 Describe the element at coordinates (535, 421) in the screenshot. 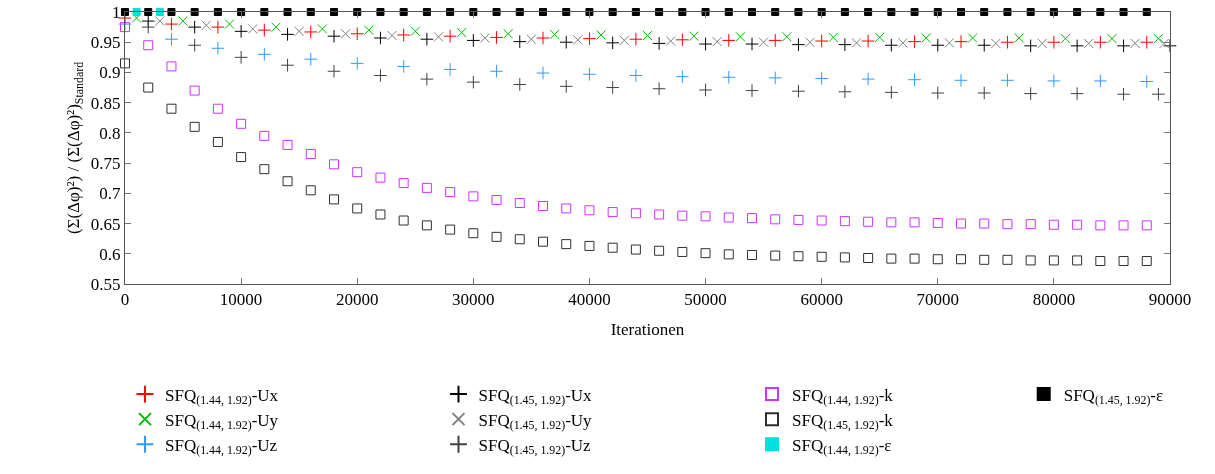

I see `legend-label: SFQ$_{(1.45, 1.92)}$-Uy` at that location.